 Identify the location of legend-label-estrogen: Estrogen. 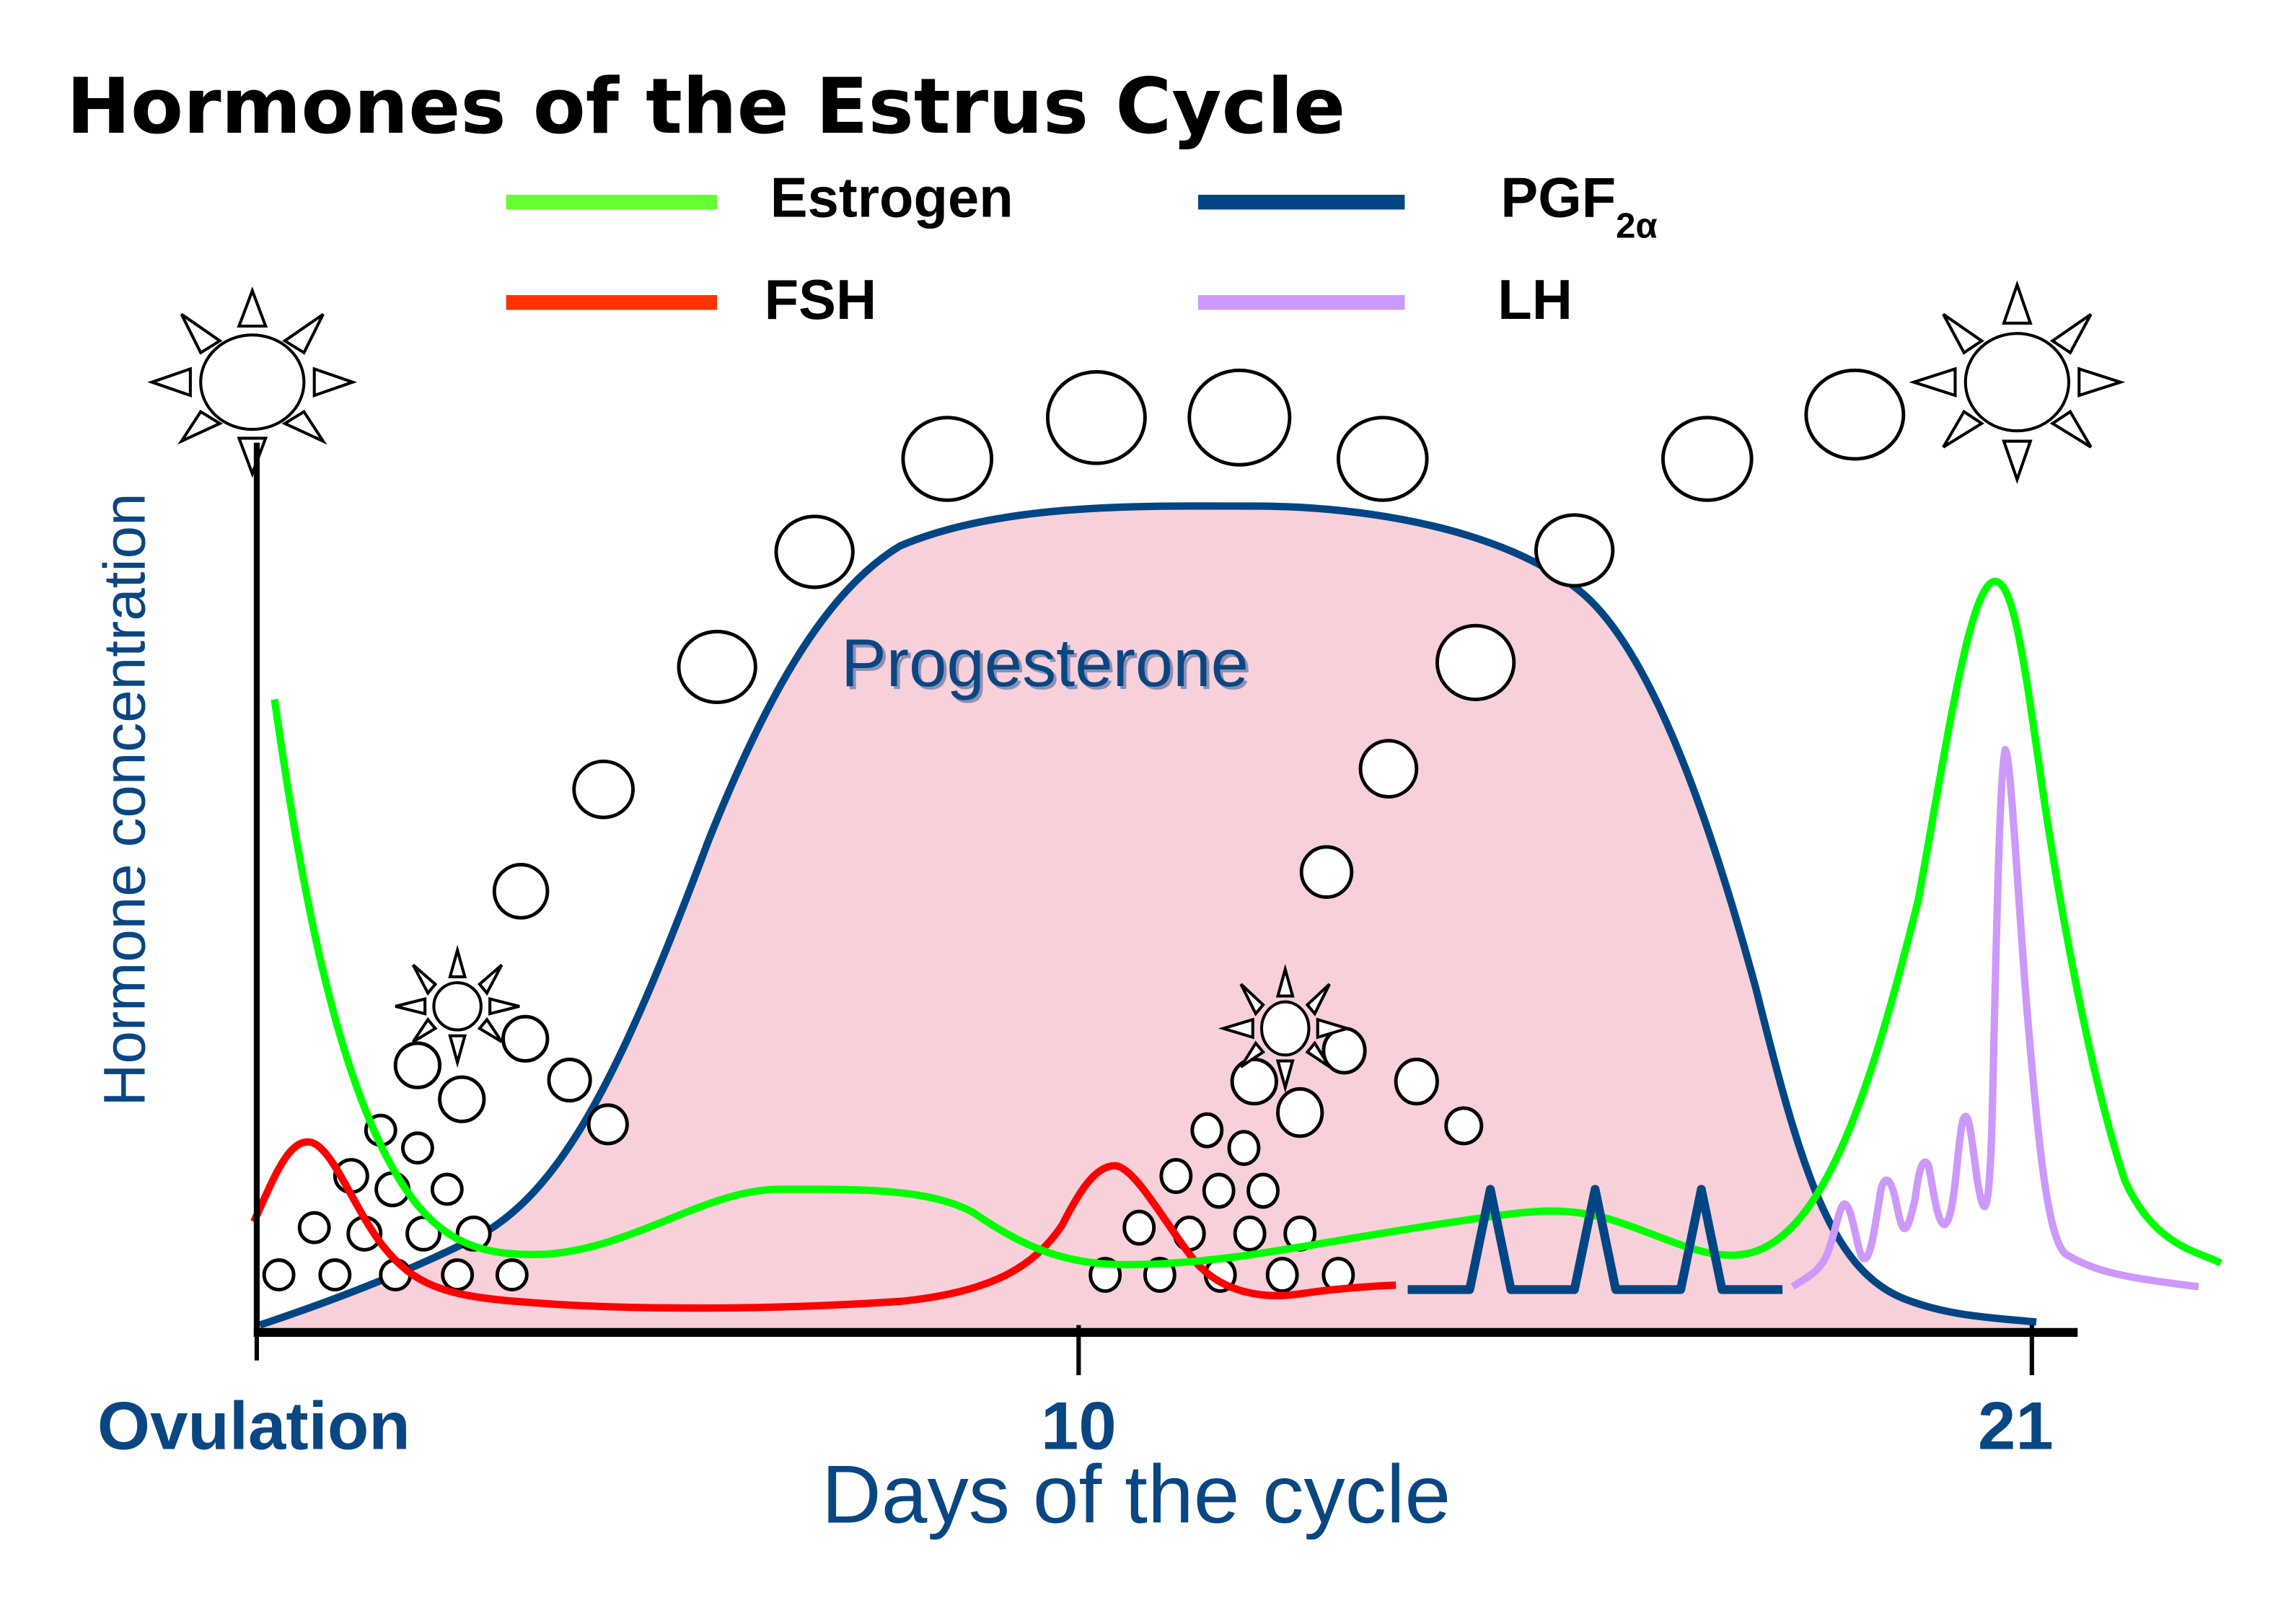
(892, 198).